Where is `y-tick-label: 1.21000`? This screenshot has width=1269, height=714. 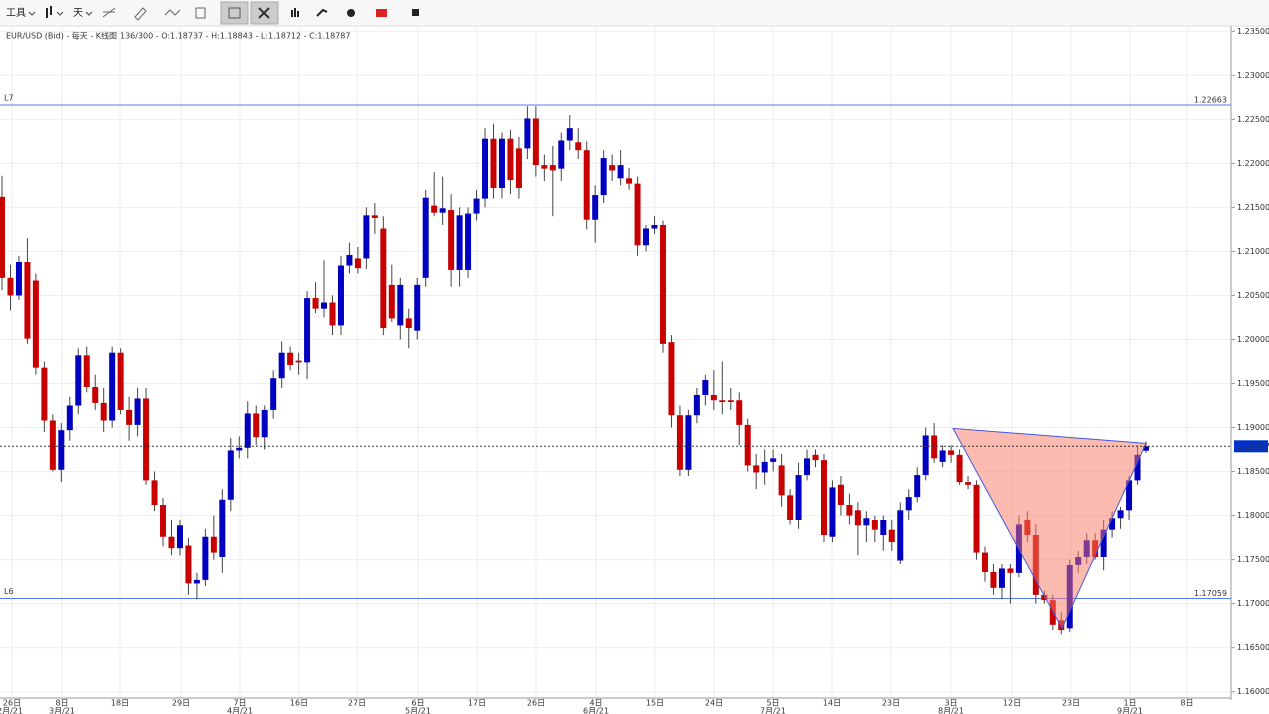
y-tick-label: 1.21000 is located at coordinates (1253, 251).